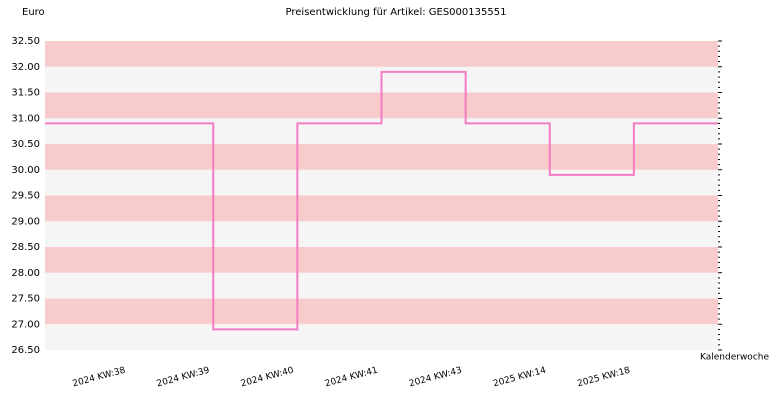 The height and width of the screenshot is (400, 770). What do you see at coordinates (25, 170) in the screenshot?
I see `y-tick-label: 30.00` at bounding box center [25, 170].